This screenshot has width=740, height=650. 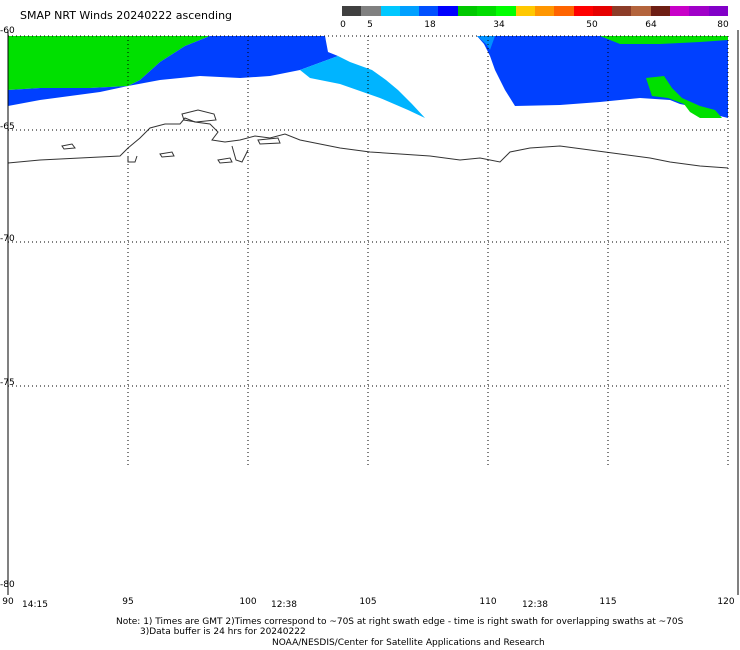 What do you see at coordinates (68, 96) in the screenshot?
I see `wind-region-blue-edge` at bounding box center [68, 96].